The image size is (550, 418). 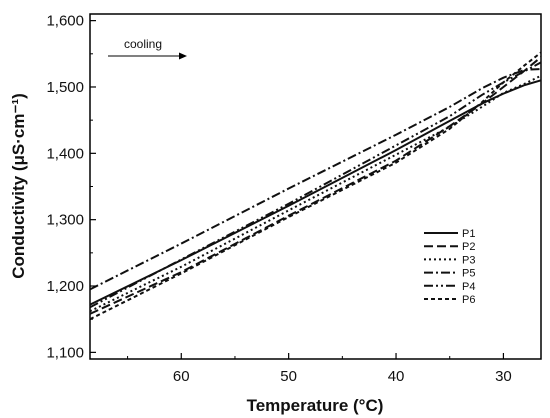 I want to click on x-tick-label: 50, so click(x=288, y=376).